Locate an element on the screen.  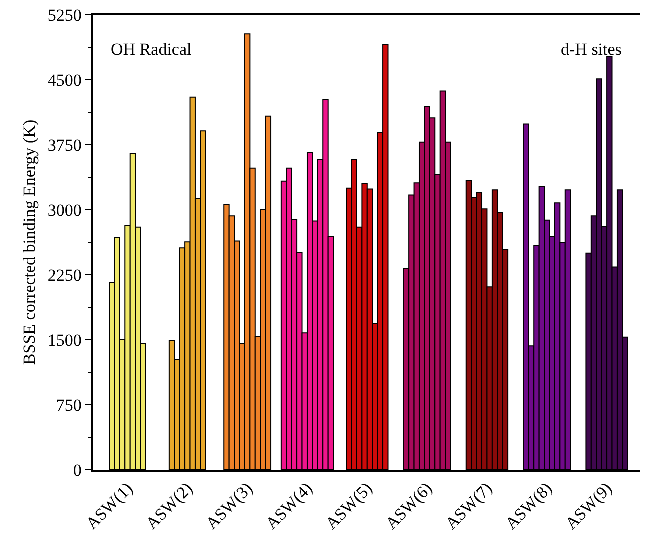
annotation: OH Radical is located at coordinates (151, 49).